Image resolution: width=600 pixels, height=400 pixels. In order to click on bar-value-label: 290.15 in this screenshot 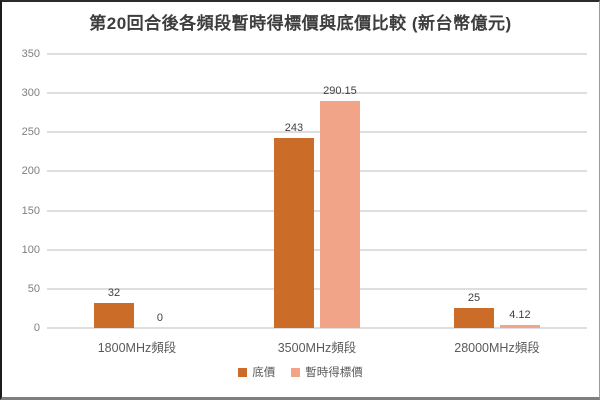, I will do `click(340, 91)`.